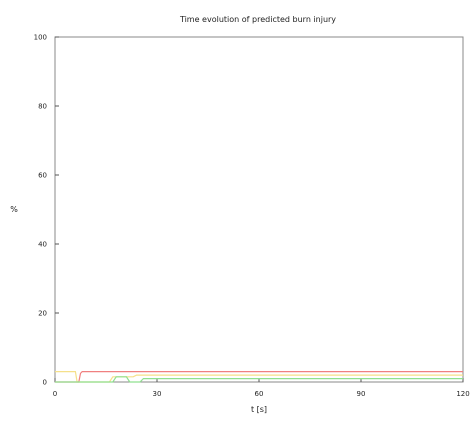  I want to click on chart-title: Time evolution of predicted burn injury, so click(257, 19).